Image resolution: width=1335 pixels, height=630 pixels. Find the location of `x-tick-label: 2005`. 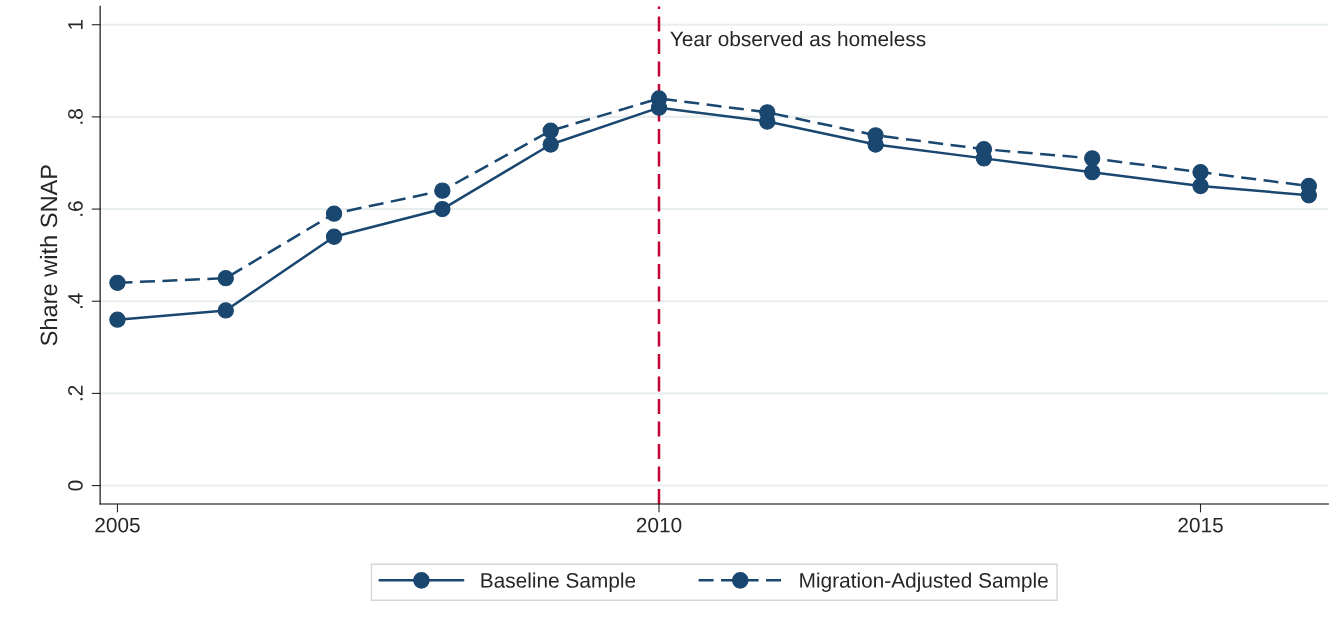

x-tick-label: 2005 is located at coordinates (117, 525).